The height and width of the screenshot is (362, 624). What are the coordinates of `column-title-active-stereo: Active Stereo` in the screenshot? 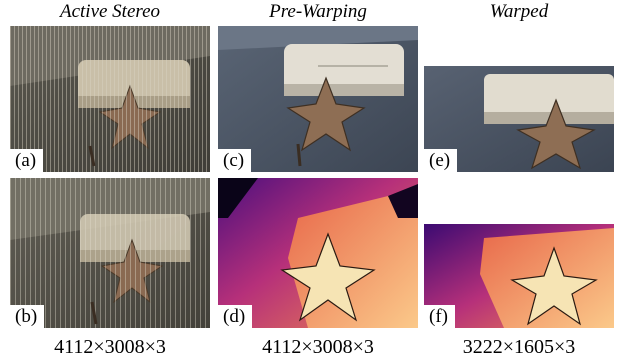 It's located at (110, 11).